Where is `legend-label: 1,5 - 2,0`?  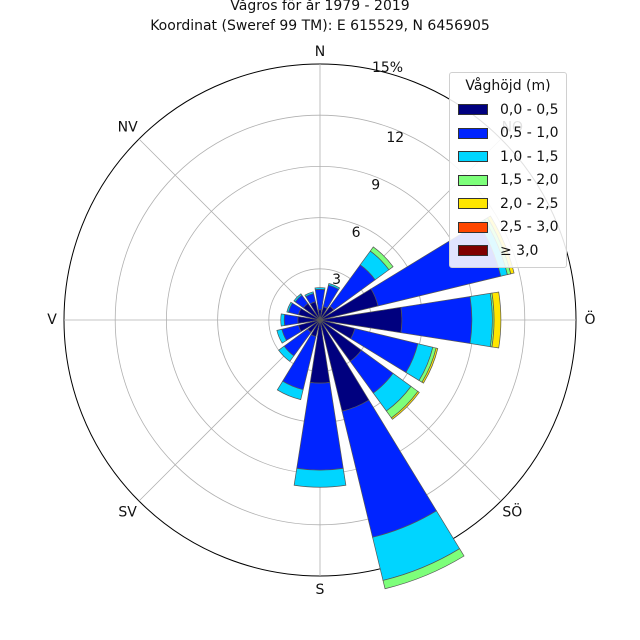
legend-label: 1,5 - 2,0 is located at coordinates (529, 180).